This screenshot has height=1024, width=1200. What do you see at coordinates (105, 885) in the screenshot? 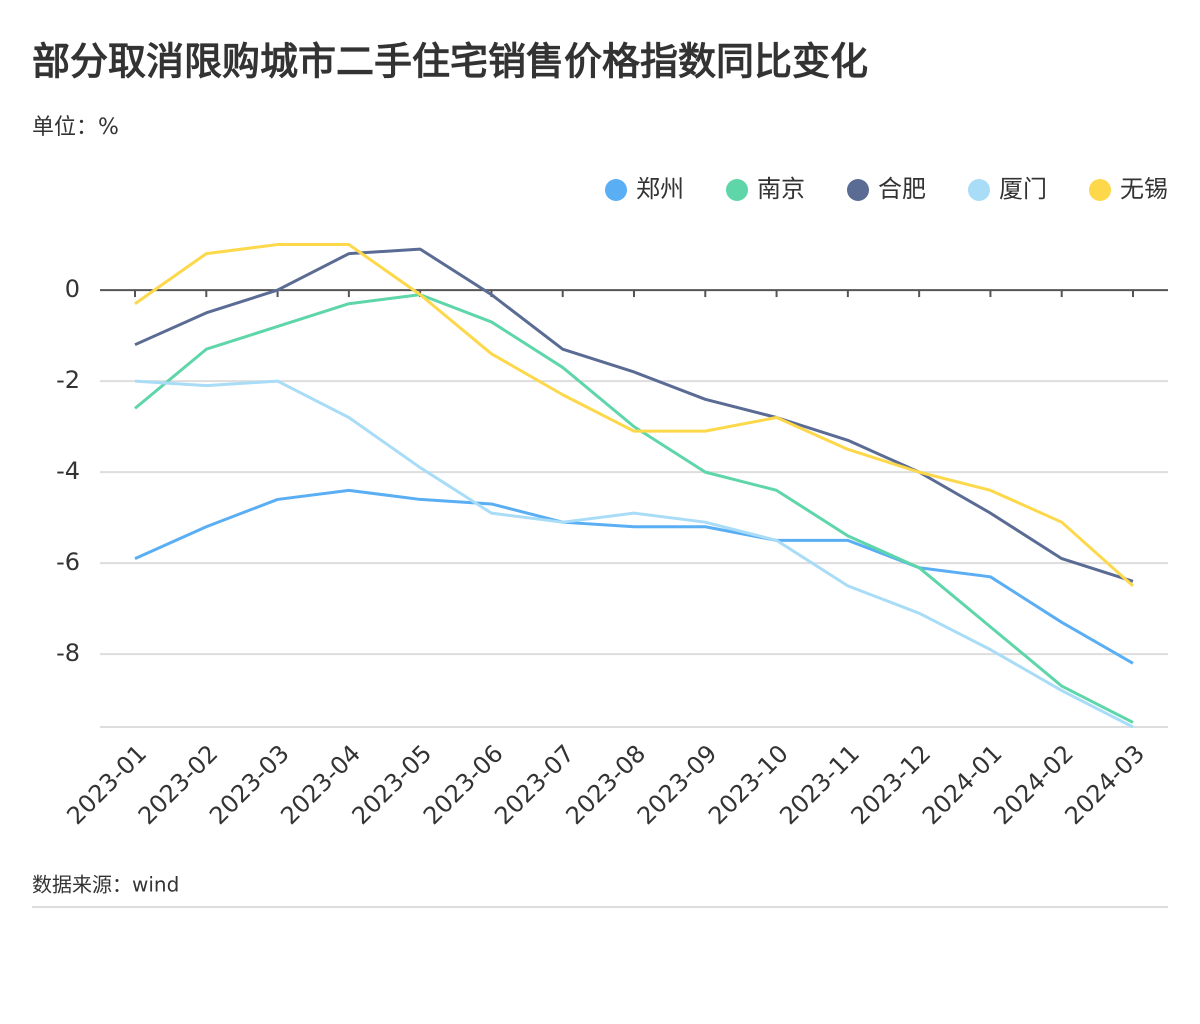
I see `source: 数据来源：wind` at bounding box center [105, 885].